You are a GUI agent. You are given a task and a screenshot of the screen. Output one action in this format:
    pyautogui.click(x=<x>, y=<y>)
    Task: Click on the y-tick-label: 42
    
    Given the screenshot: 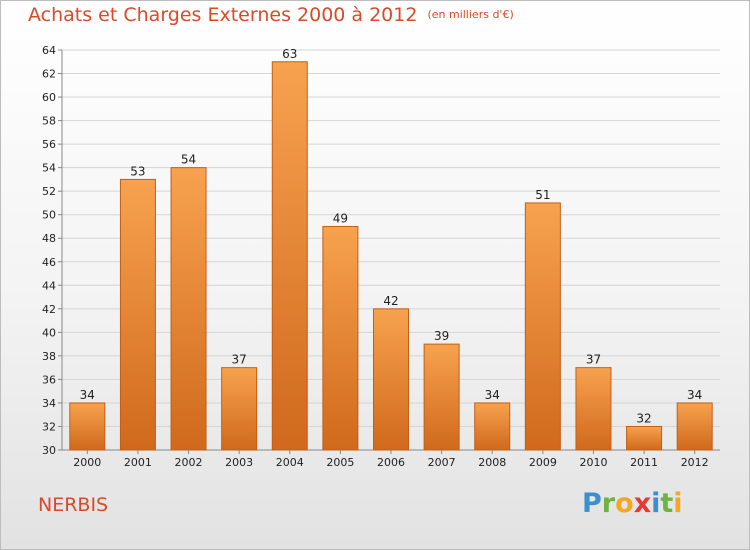 What is the action you would take?
    pyautogui.click(x=49, y=309)
    